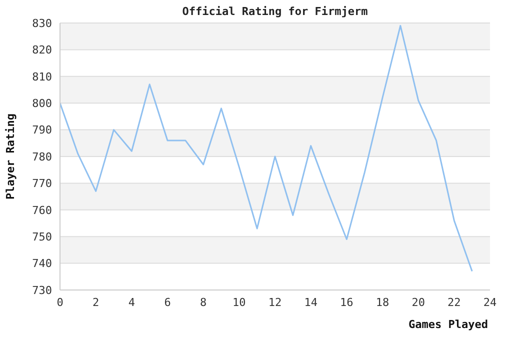 This screenshot has height=340, width=510. I want to click on y-tick-label: 770, so click(42, 183).